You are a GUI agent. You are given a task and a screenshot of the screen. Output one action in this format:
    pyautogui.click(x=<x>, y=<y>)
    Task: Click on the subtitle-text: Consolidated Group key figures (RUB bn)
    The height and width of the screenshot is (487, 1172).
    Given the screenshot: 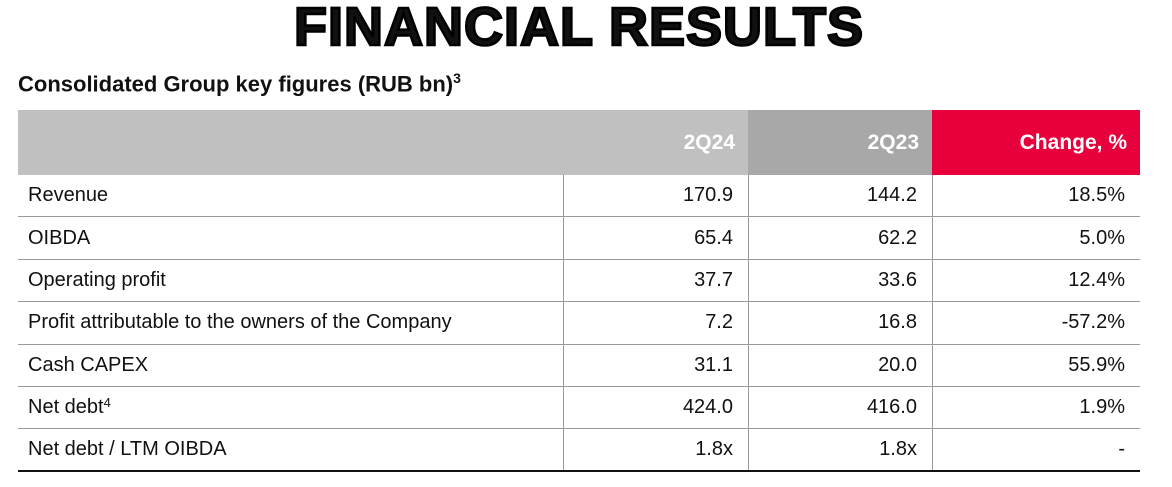 What is the action you would take?
    pyautogui.click(x=236, y=84)
    